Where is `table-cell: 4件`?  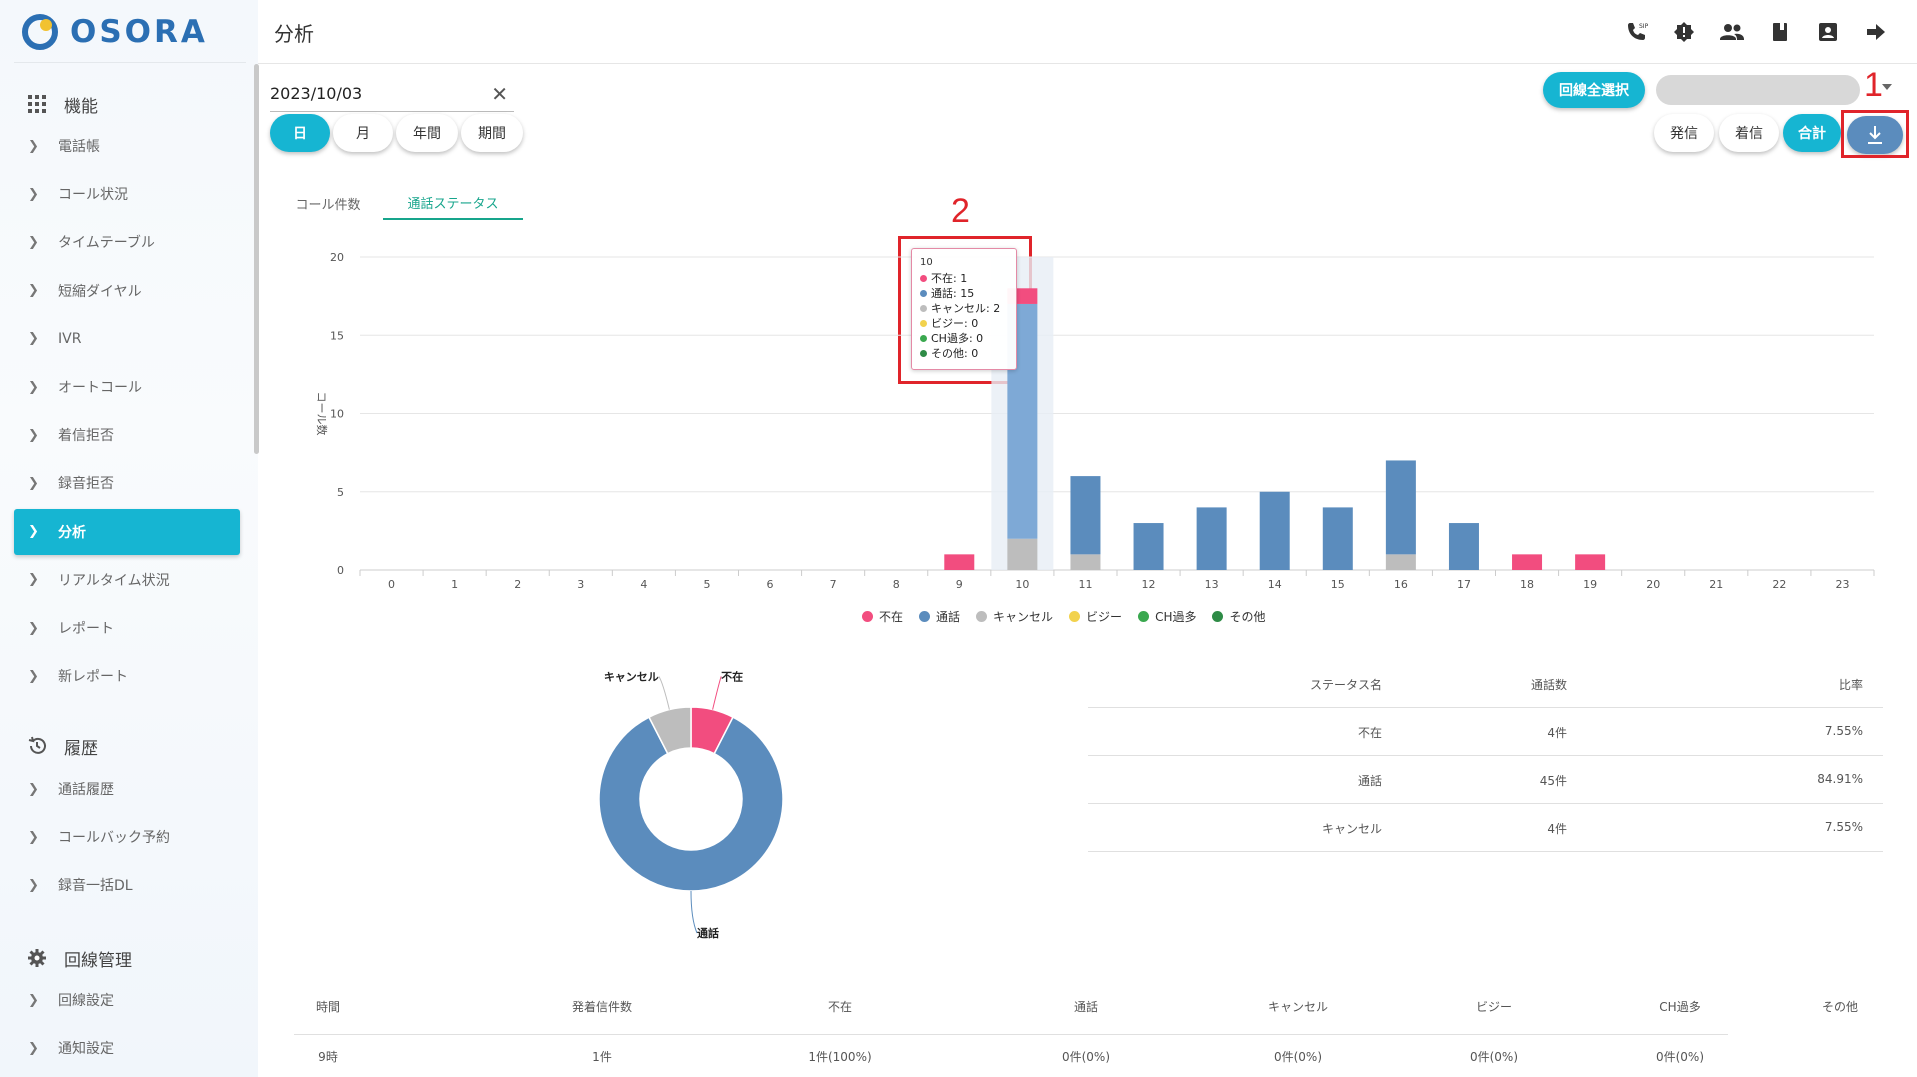
table-cell: 4件 is located at coordinates (1557, 733).